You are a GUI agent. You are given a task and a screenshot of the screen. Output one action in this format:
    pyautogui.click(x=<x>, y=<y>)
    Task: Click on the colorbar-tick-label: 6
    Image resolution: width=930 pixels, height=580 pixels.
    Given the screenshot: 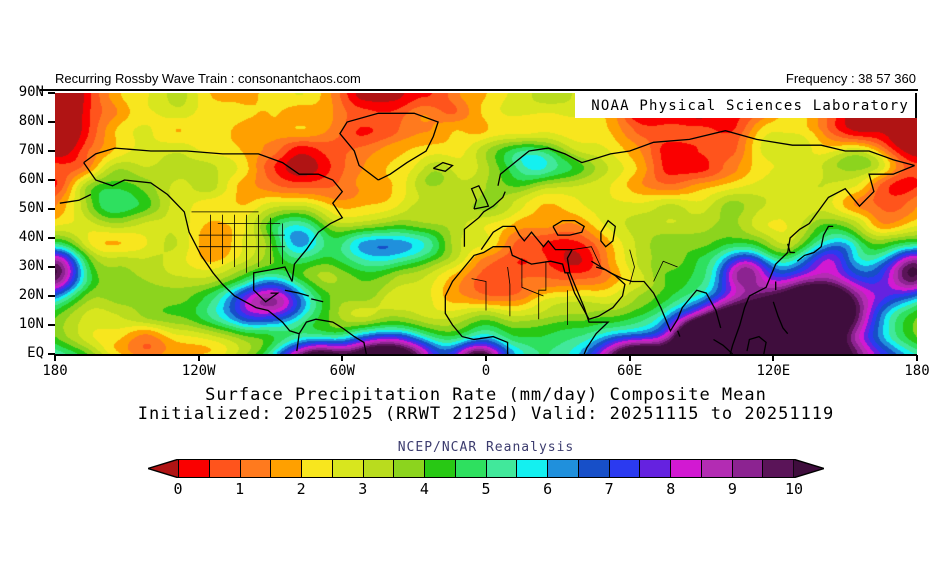 What is the action you would take?
    pyautogui.click(x=548, y=489)
    